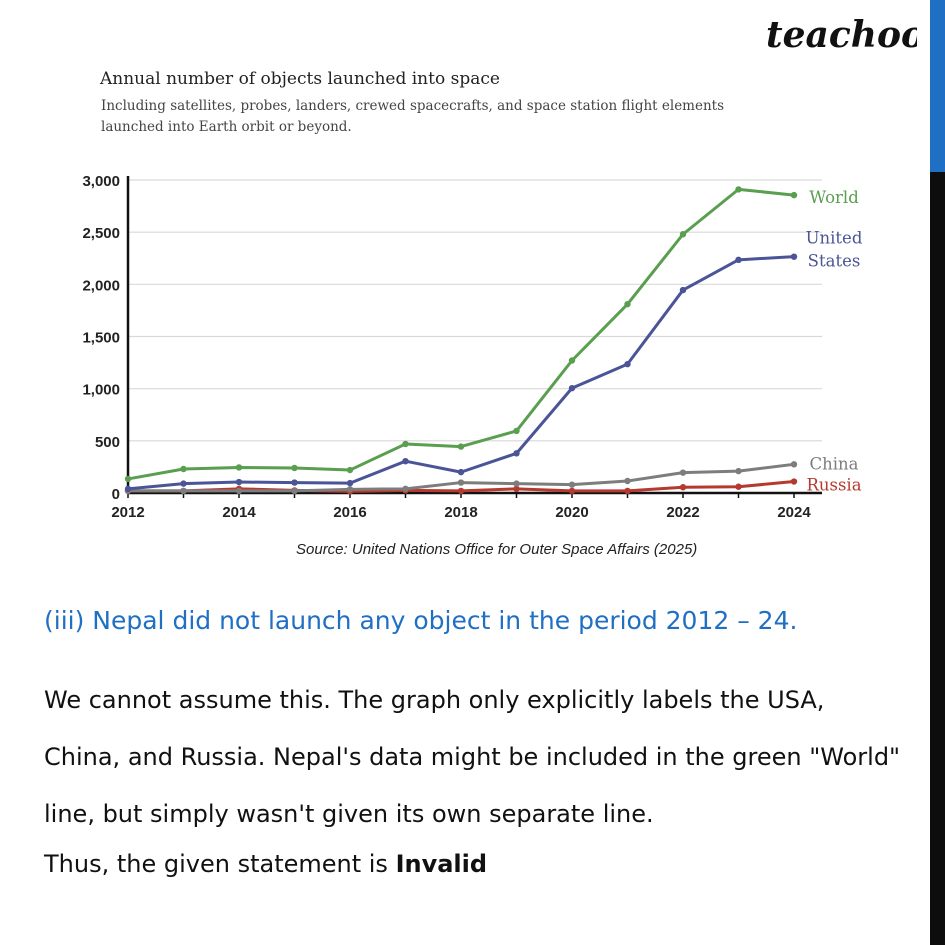 This screenshot has width=945, height=945. What do you see at coordinates (101, 338) in the screenshot?
I see `y-tick-label: 1,500` at bounding box center [101, 338].